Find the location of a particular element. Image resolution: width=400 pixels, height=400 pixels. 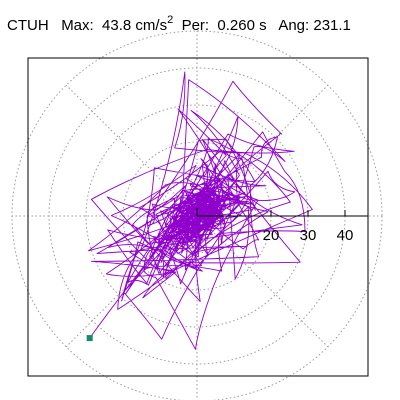

axes is located at coordinates (282, 212).